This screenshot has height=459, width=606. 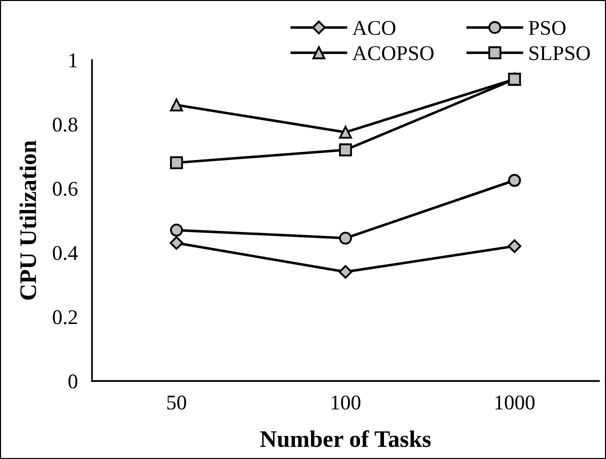 What do you see at coordinates (374, 27) in the screenshot?
I see `legend-label: ACO` at bounding box center [374, 27].